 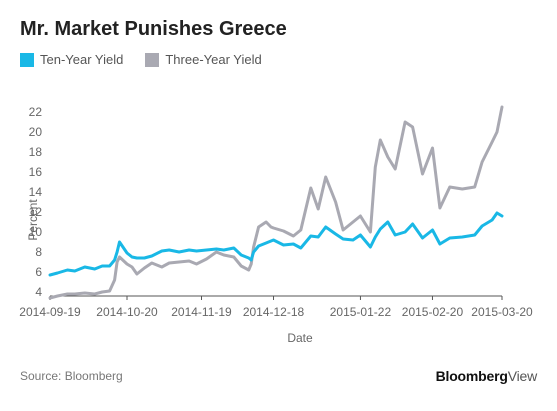 What do you see at coordinates (82, 59) in the screenshot?
I see `legend-label-ten-year: Ten-Year Yield` at bounding box center [82, 59].